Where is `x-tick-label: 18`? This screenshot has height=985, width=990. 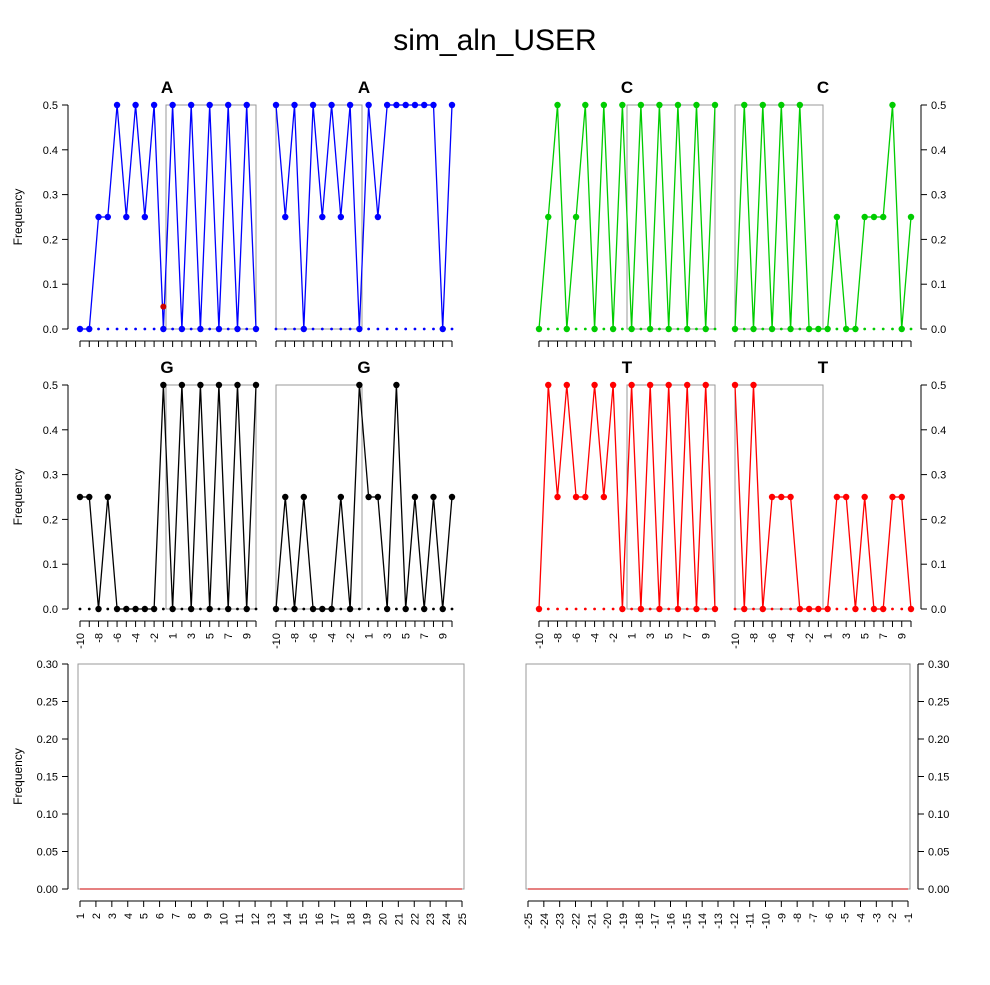 x-tick-label: 18 is located at coordinates (352, 919).